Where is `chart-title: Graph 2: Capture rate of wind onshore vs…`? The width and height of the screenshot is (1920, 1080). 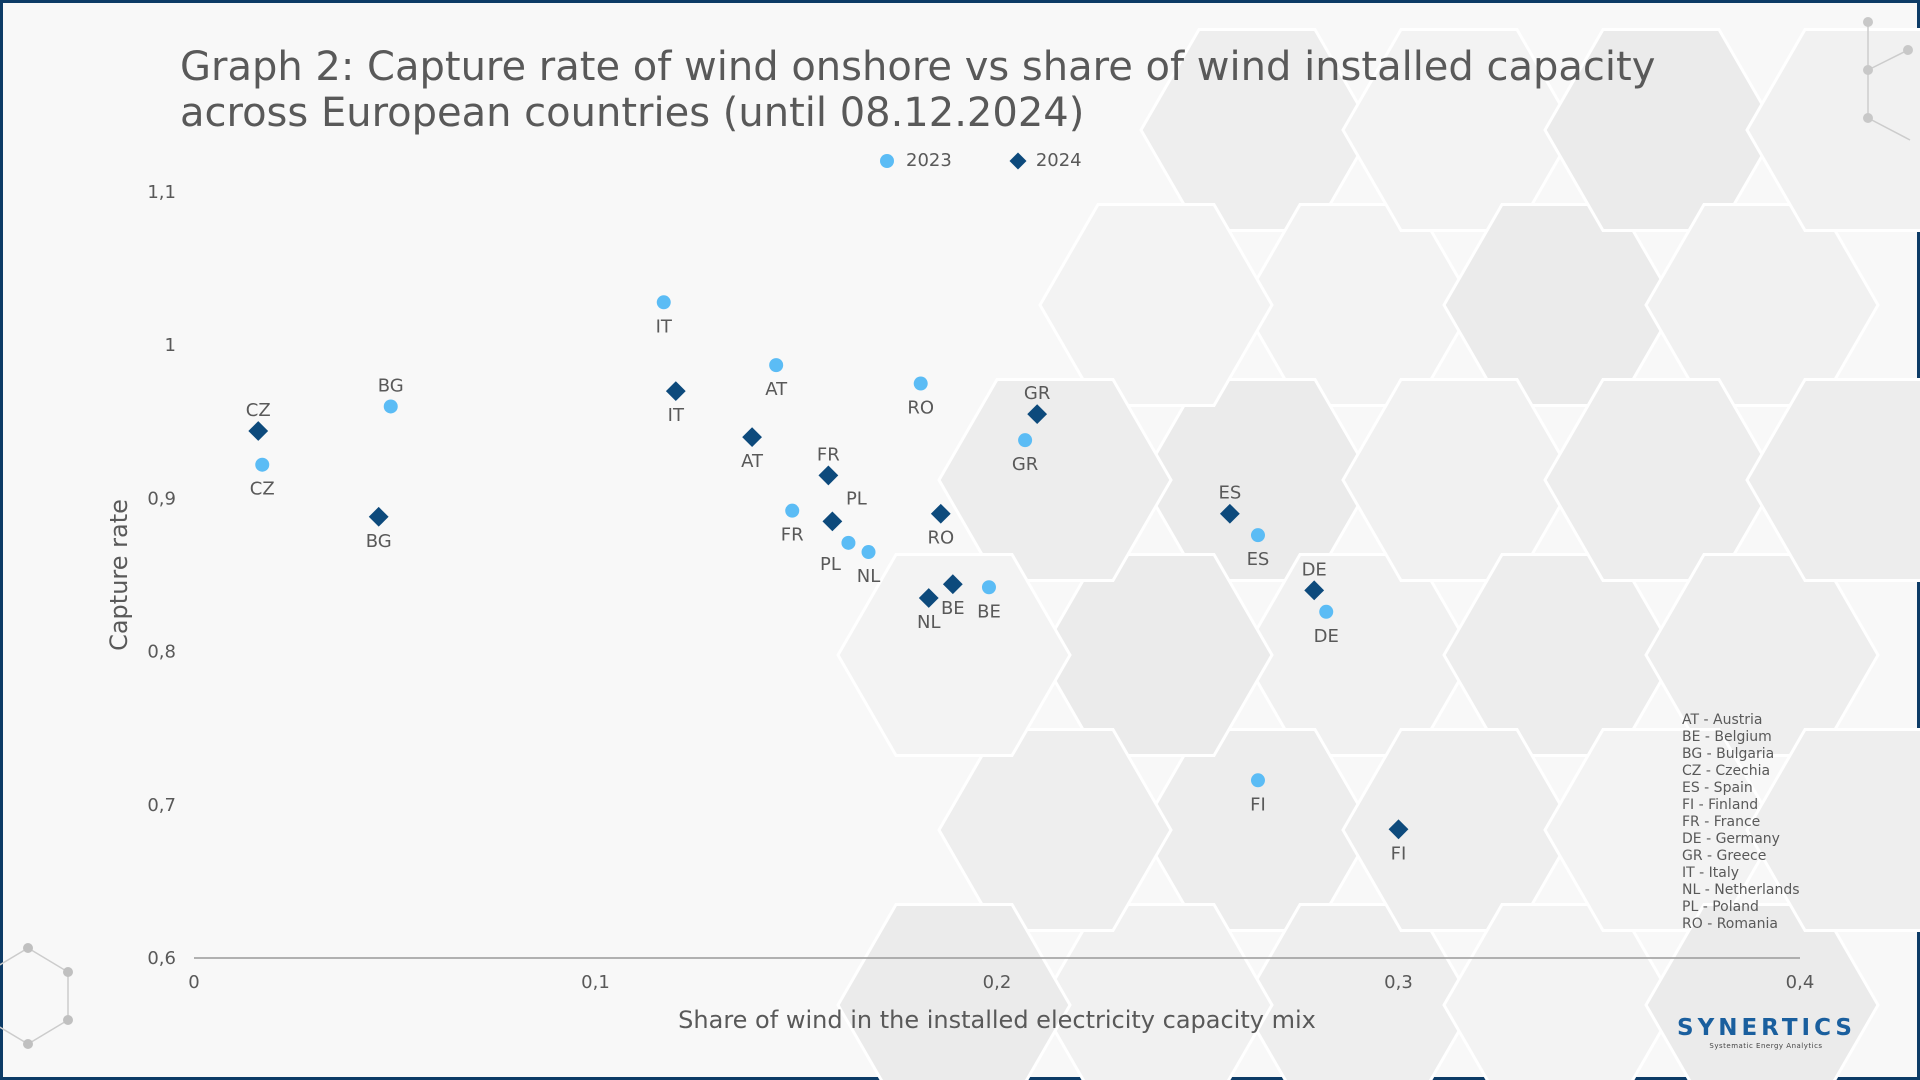 chart-title: Graph 2: Capture rate of wind onshore vs… is located at coordinates (918, 90).